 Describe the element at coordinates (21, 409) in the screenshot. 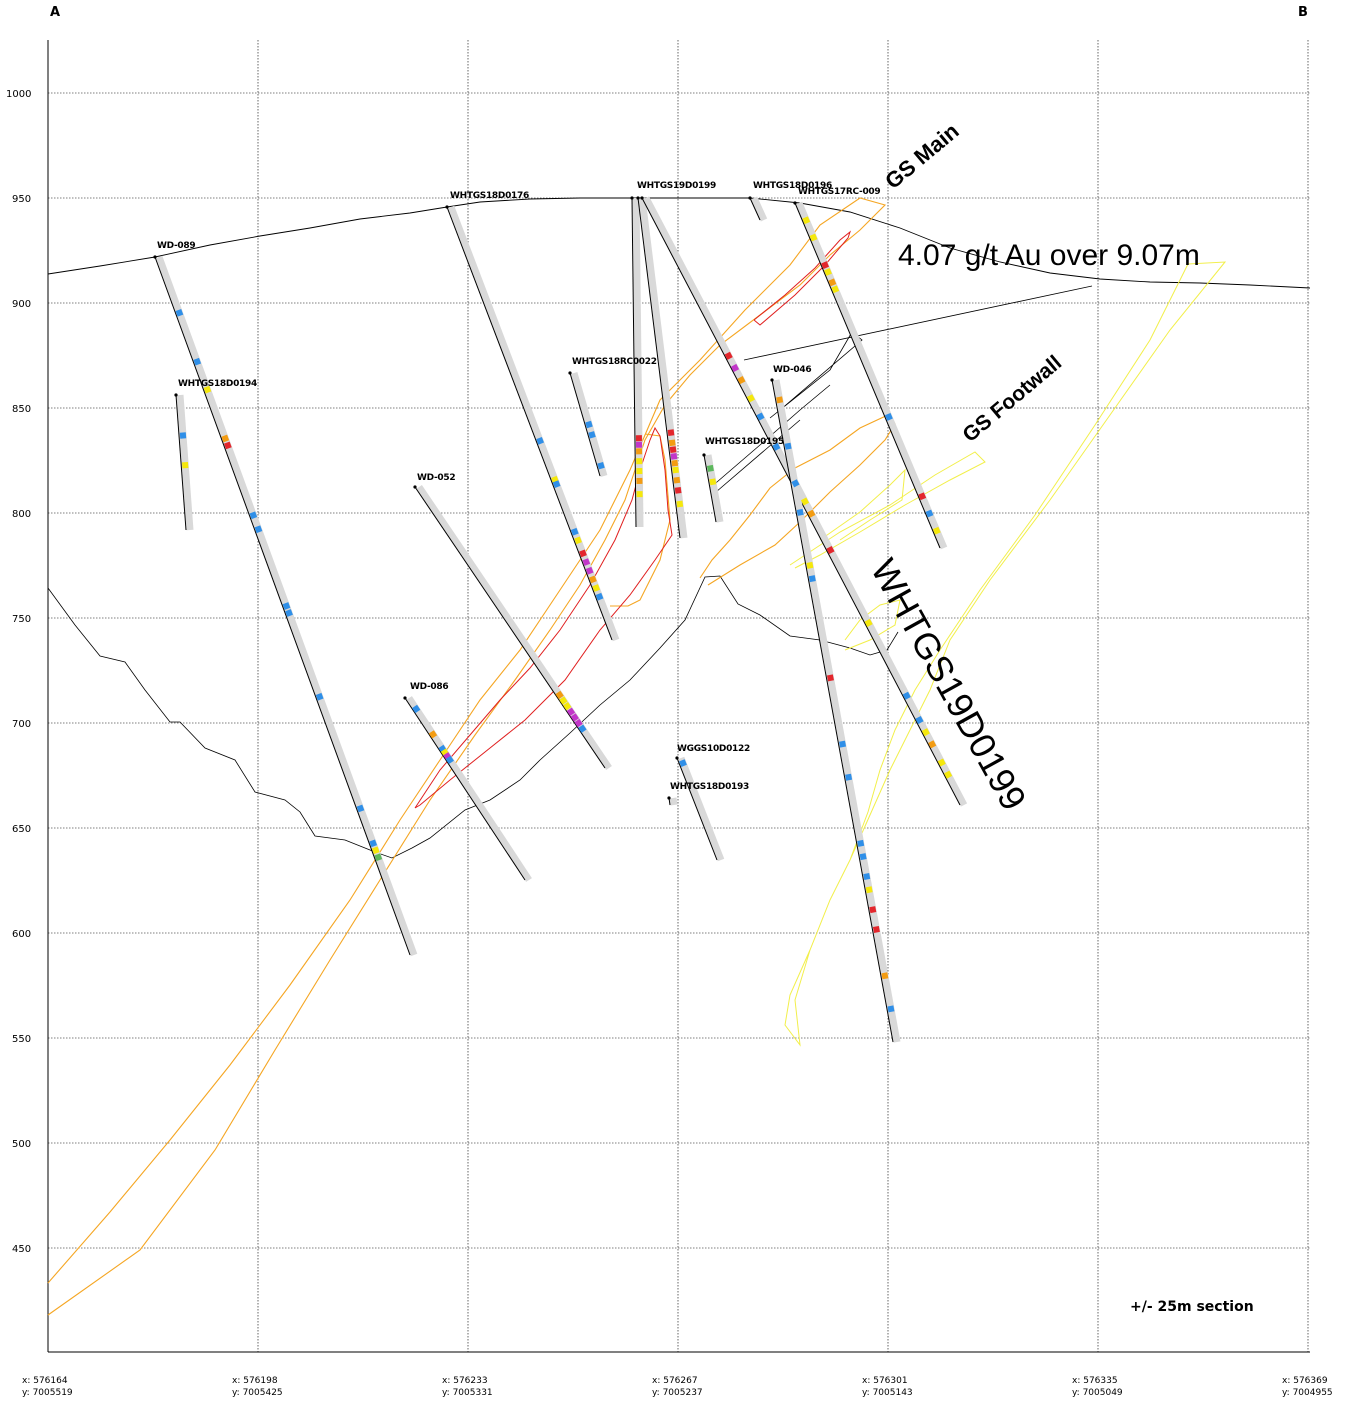

I see `elevation-label: 850` at that location.